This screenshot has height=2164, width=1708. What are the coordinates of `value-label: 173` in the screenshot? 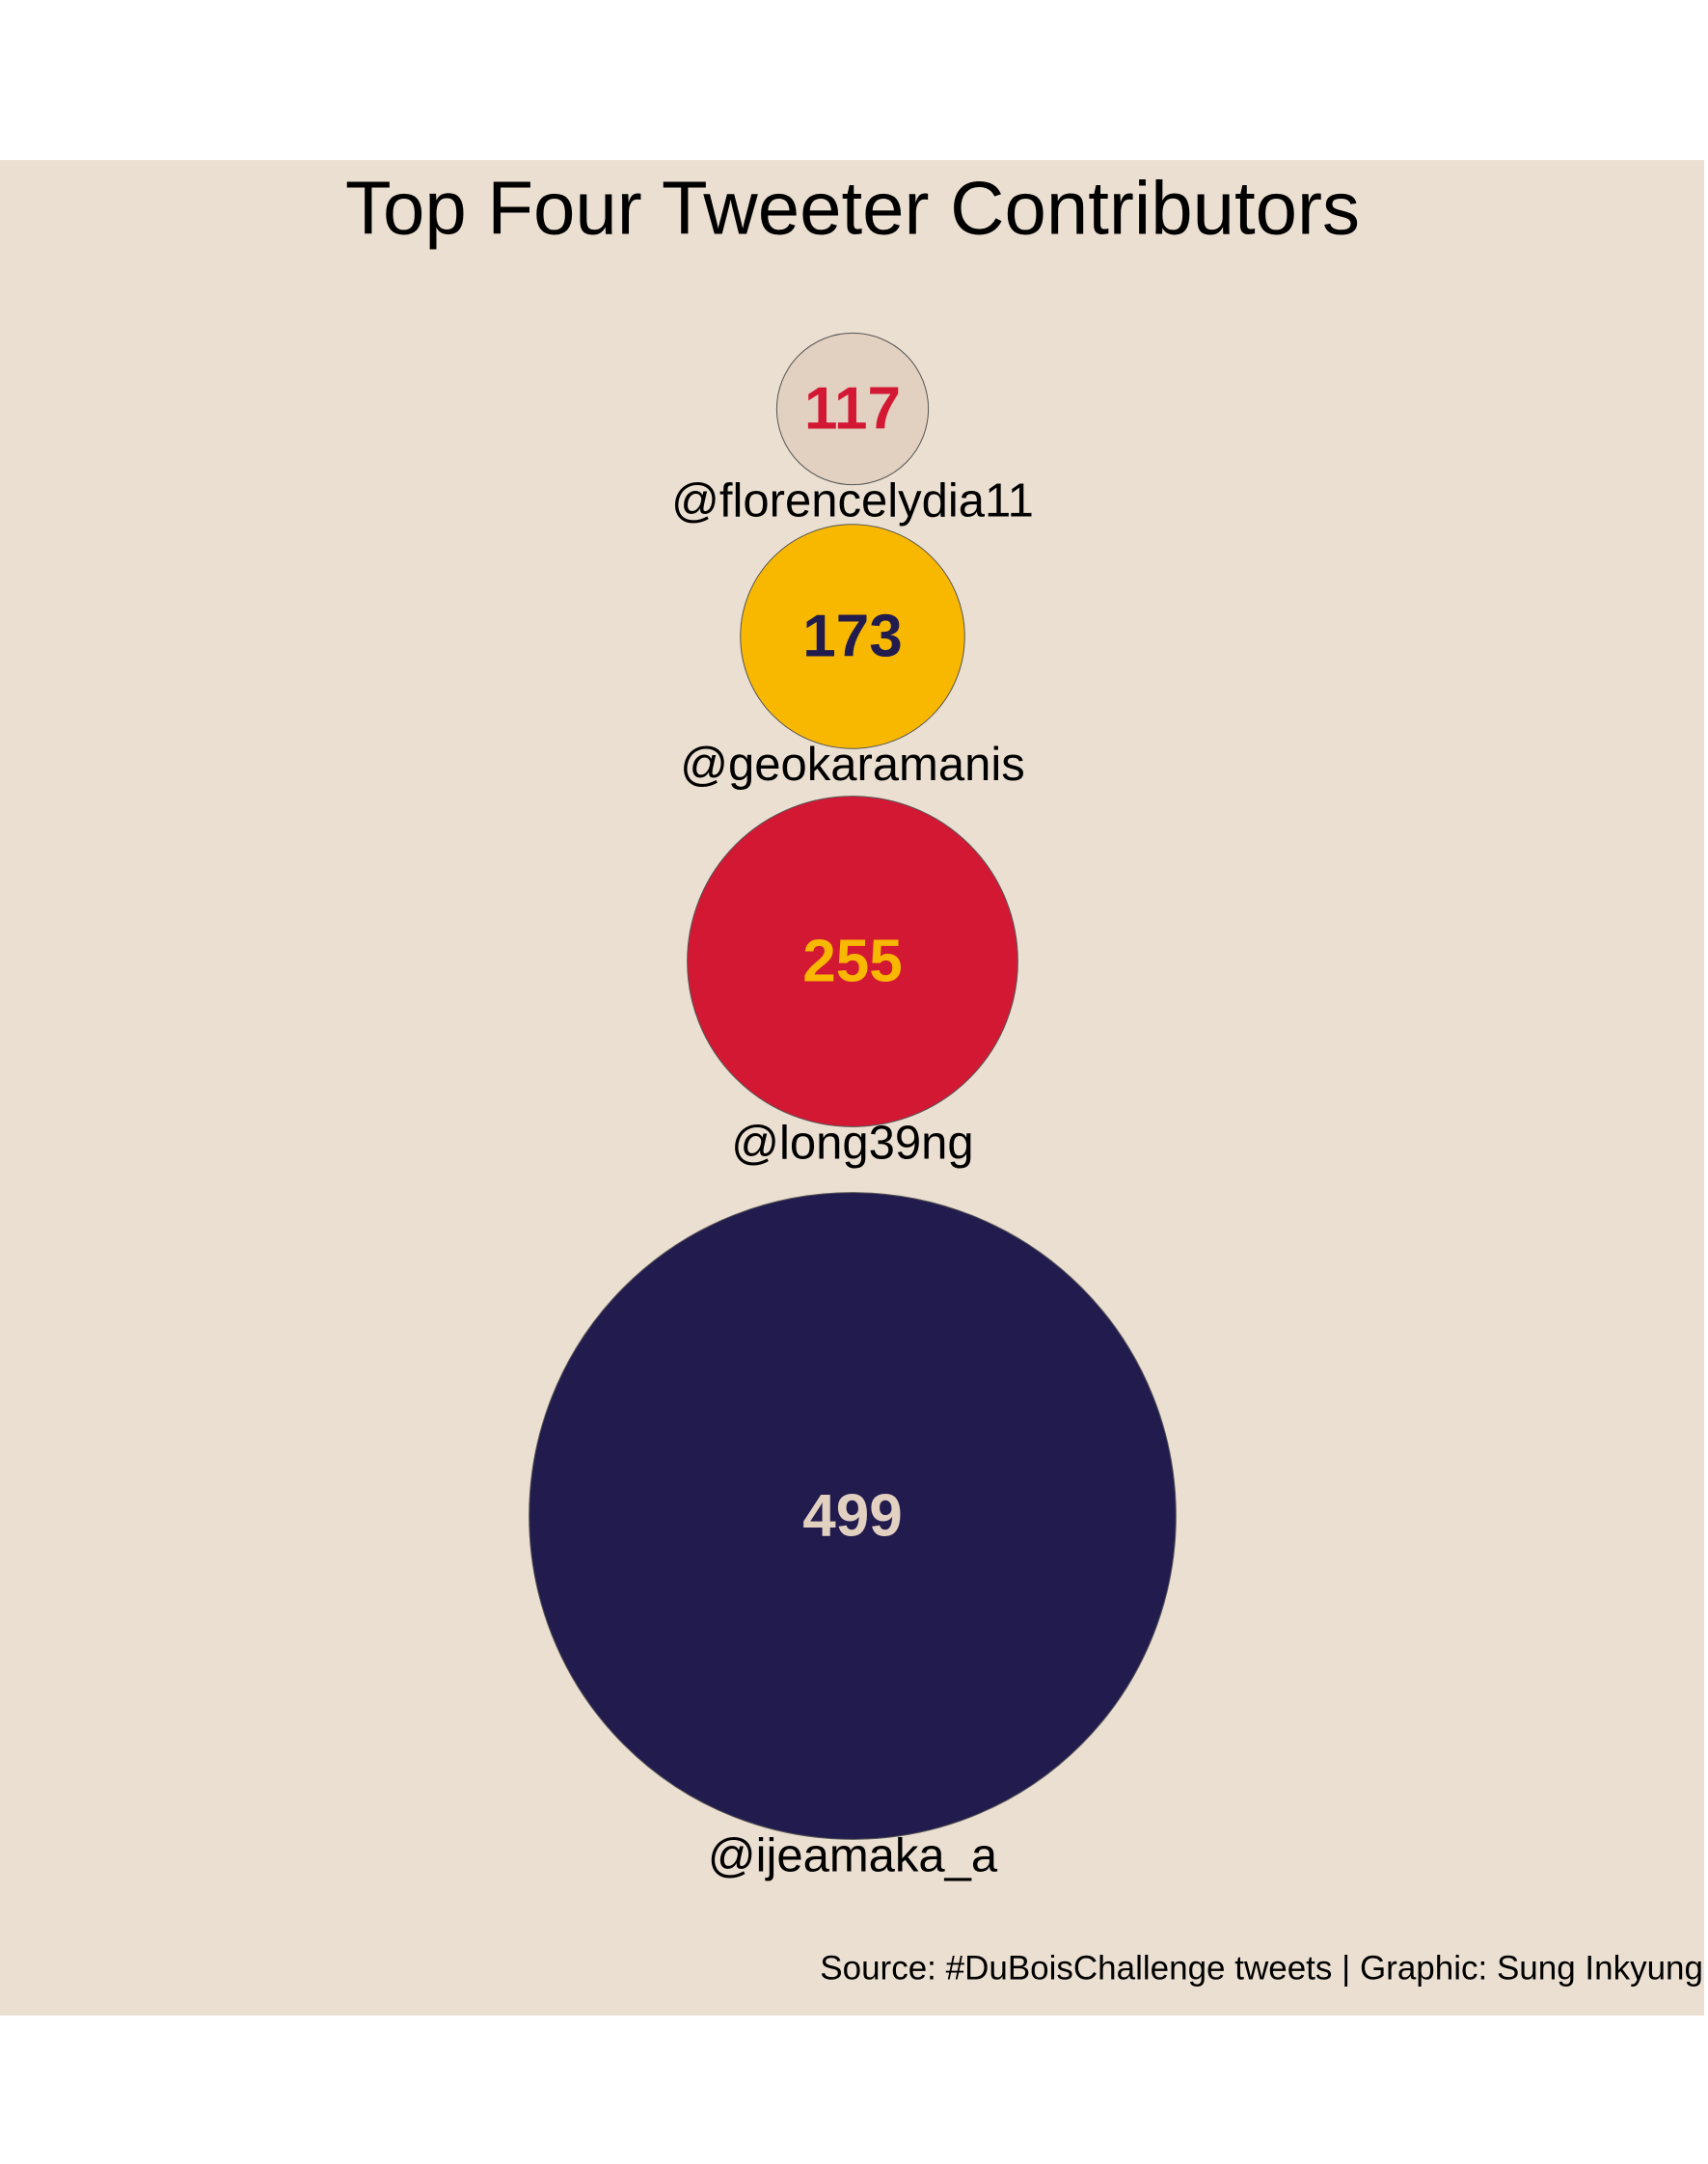 It's located at (852, 636).